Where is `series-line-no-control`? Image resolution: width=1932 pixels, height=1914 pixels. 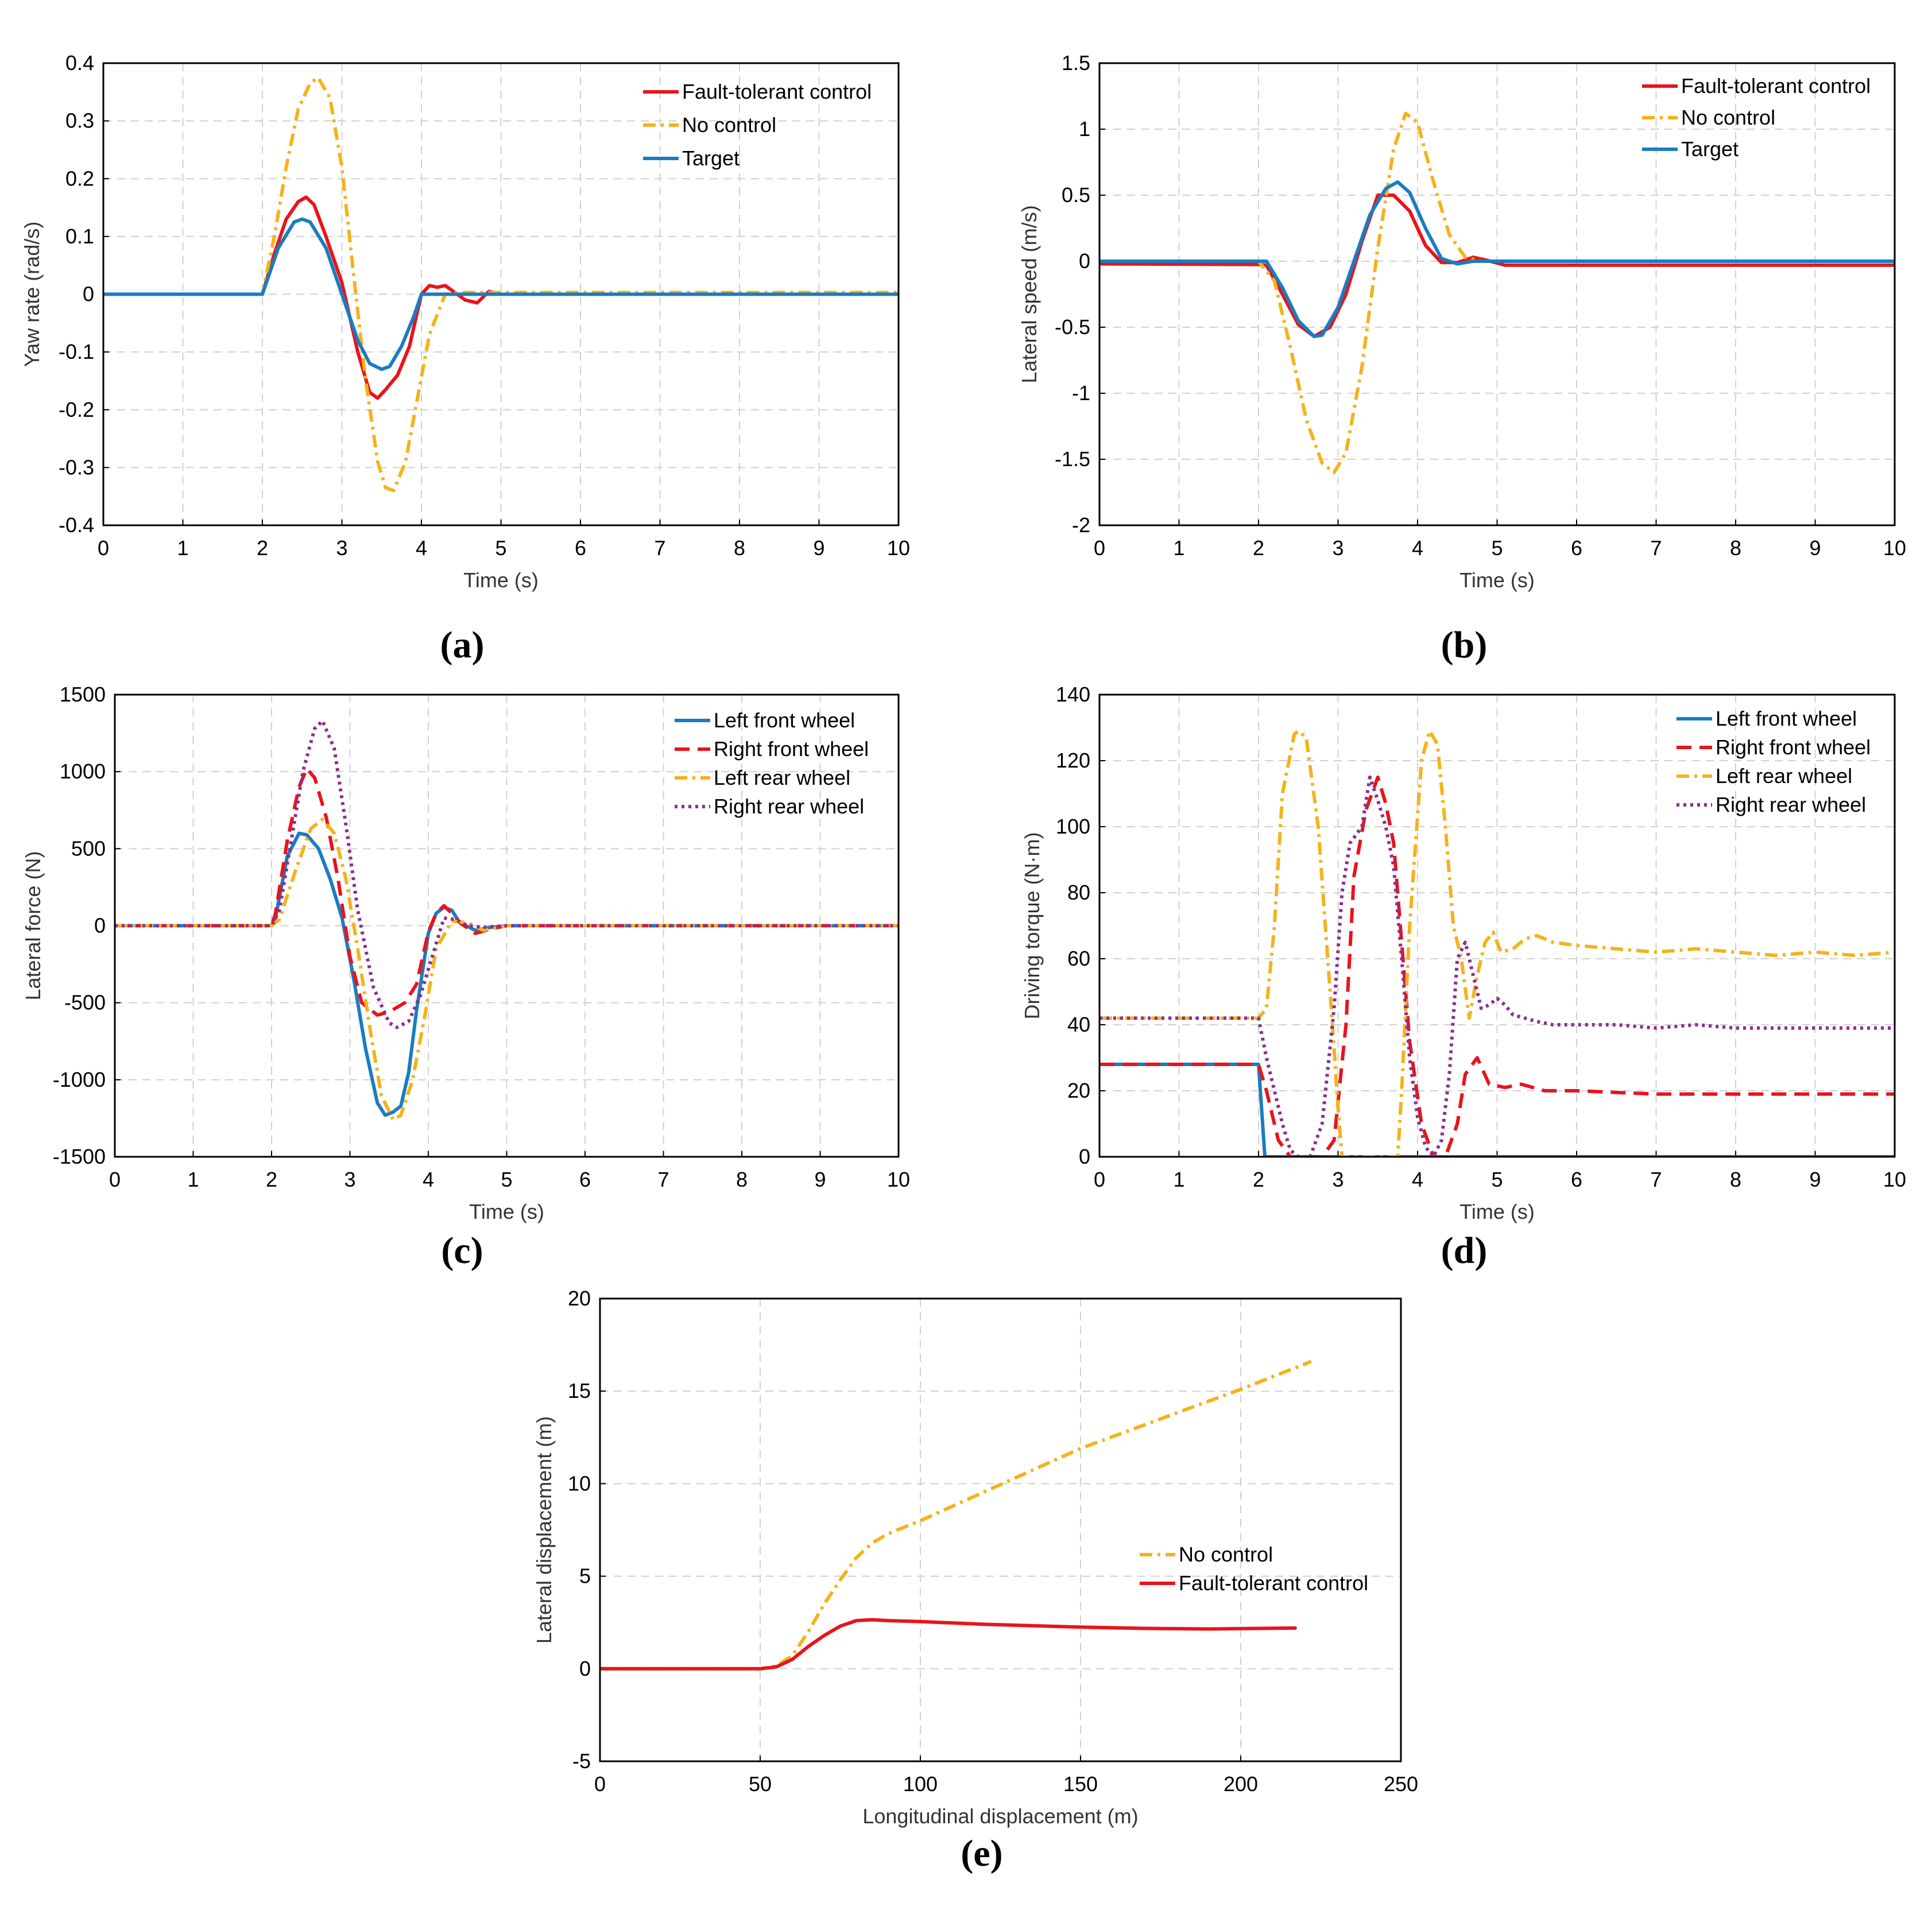
series-line-no-control is located at coordinates (1497, 292).